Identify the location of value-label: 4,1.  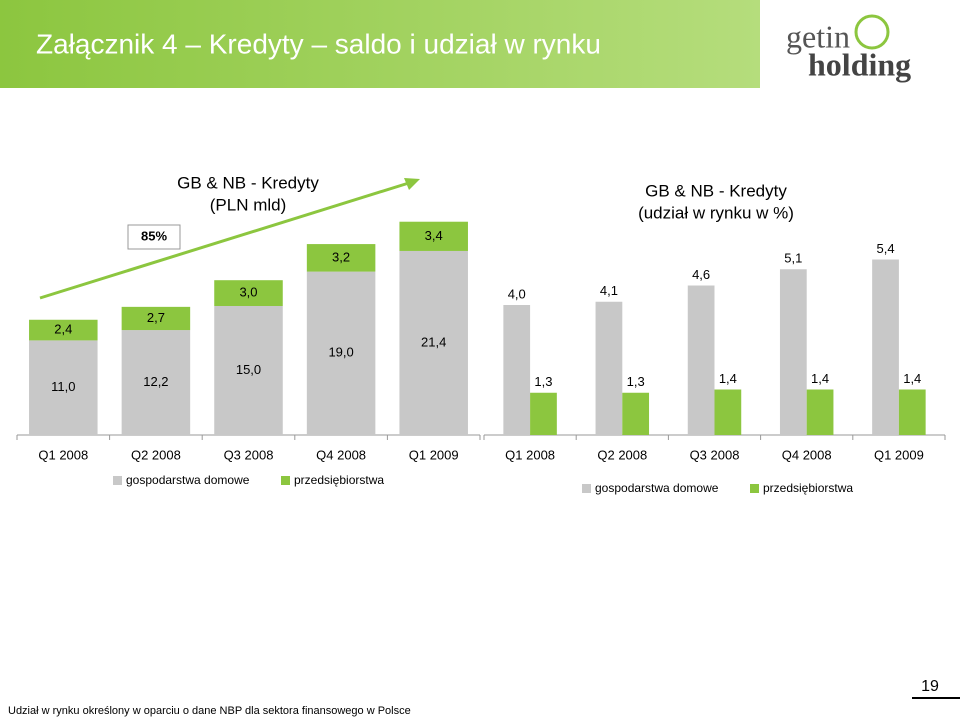
(609, 290).